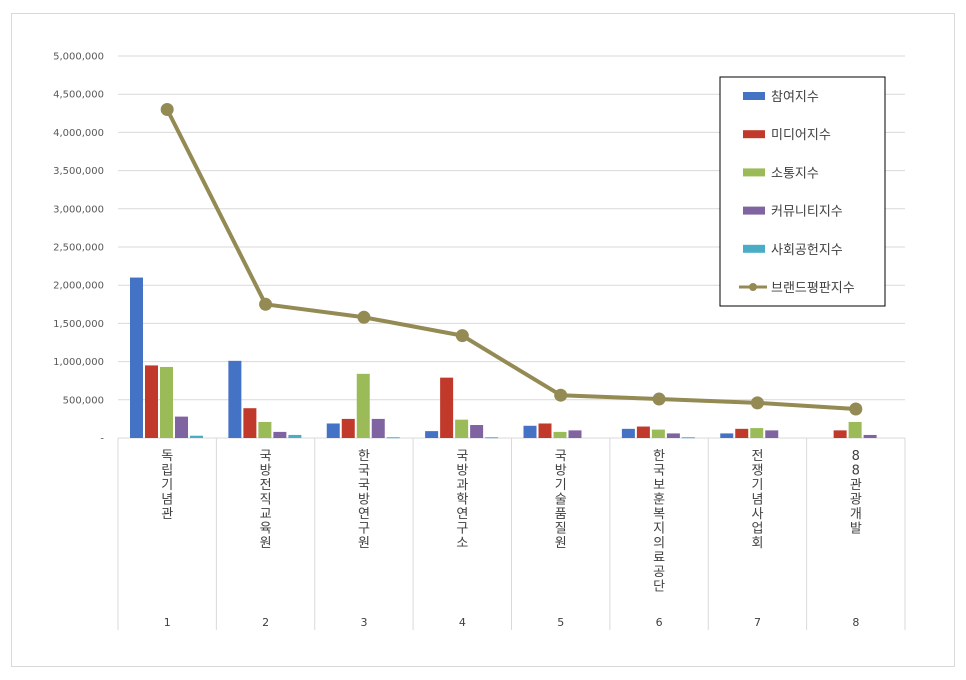 Image resolution: width=966 pixels, height=680 pixels. What do you see at coordinates (78, 248) in the screenshot?
I see `y-tick-label: 2,500,000` at bounding box center [78, 248].